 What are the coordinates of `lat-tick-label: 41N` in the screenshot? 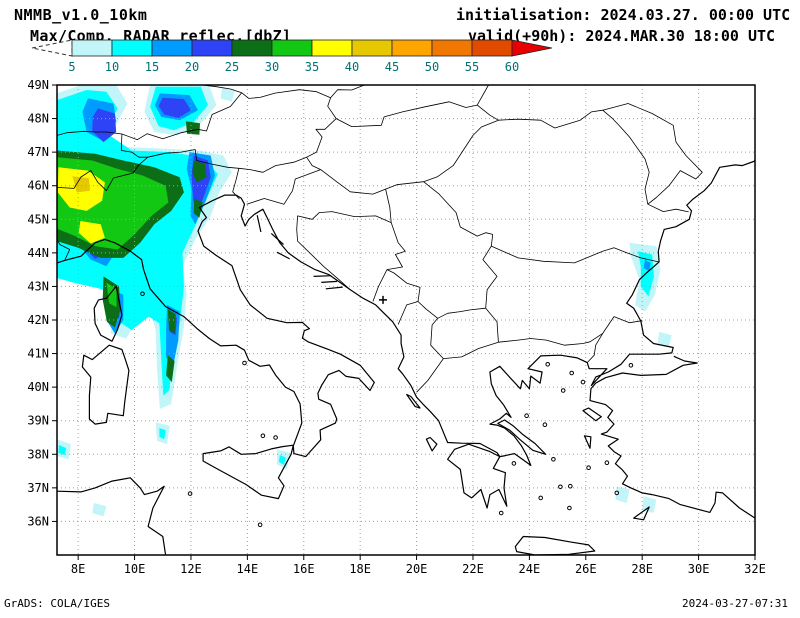 It's located at (38, 354).